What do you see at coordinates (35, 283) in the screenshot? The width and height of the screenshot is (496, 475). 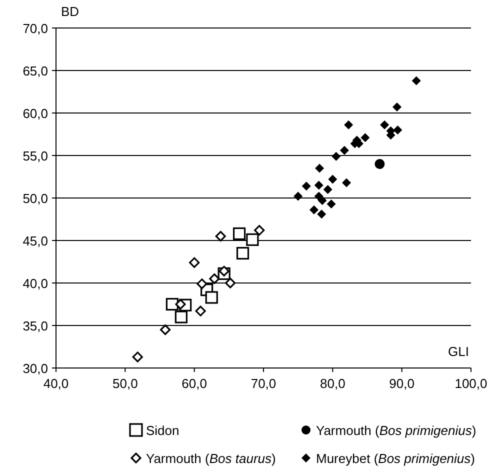 I see `y-tick-label: 40,0` at bounding box center [35, 283].